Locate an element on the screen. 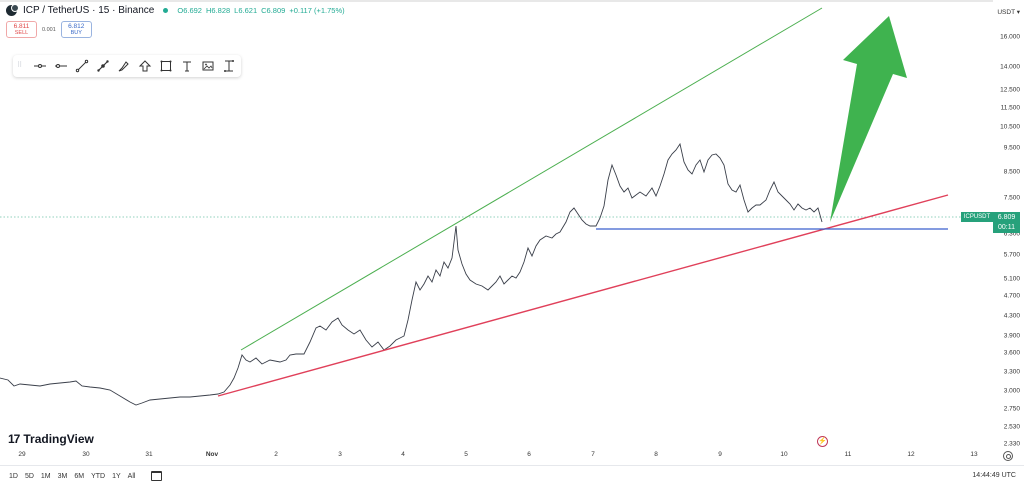  brush-tool-button is located at coordinates (123, 66).